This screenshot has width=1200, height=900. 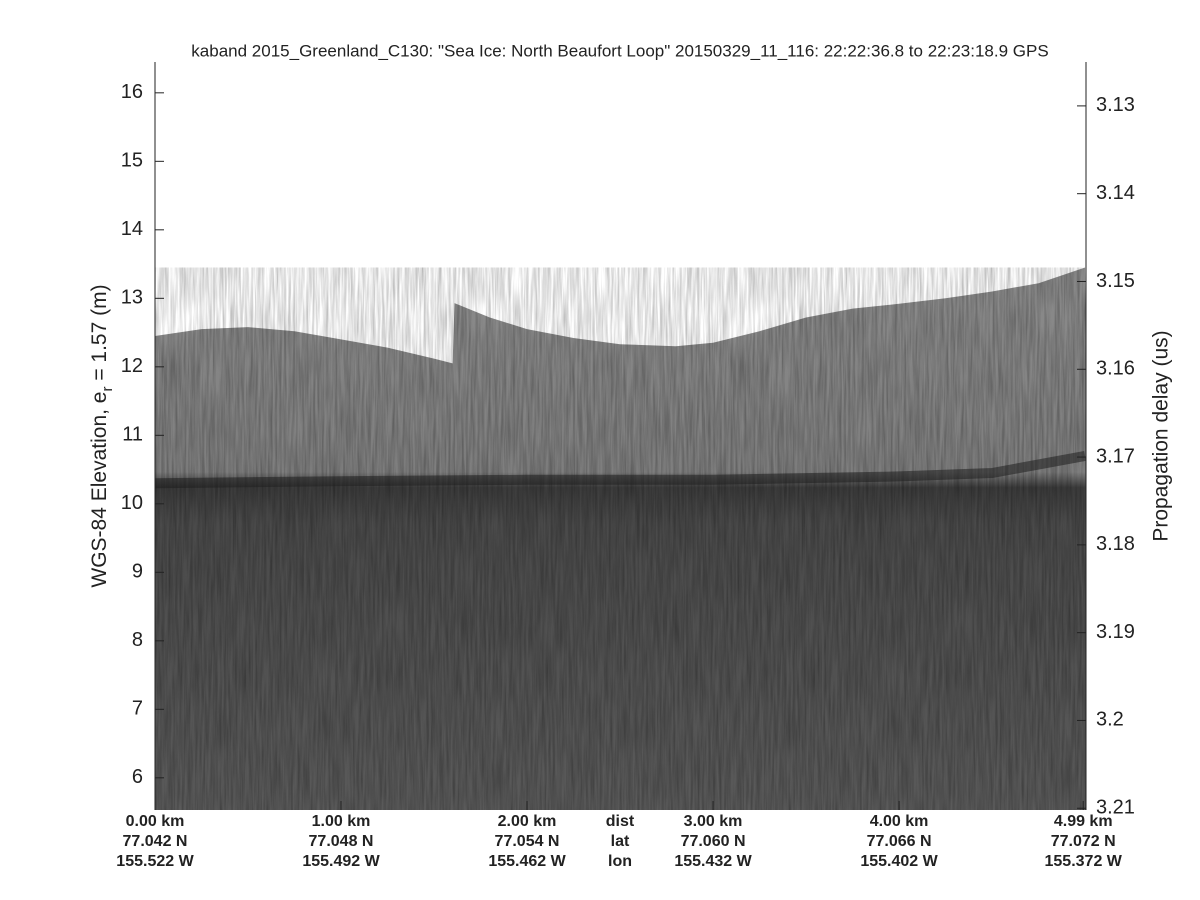 What do you see at coordinates (899, 821) in the screenshot?
I see `x-tick-label: 4.00 km` at bounding box center [899, 821].